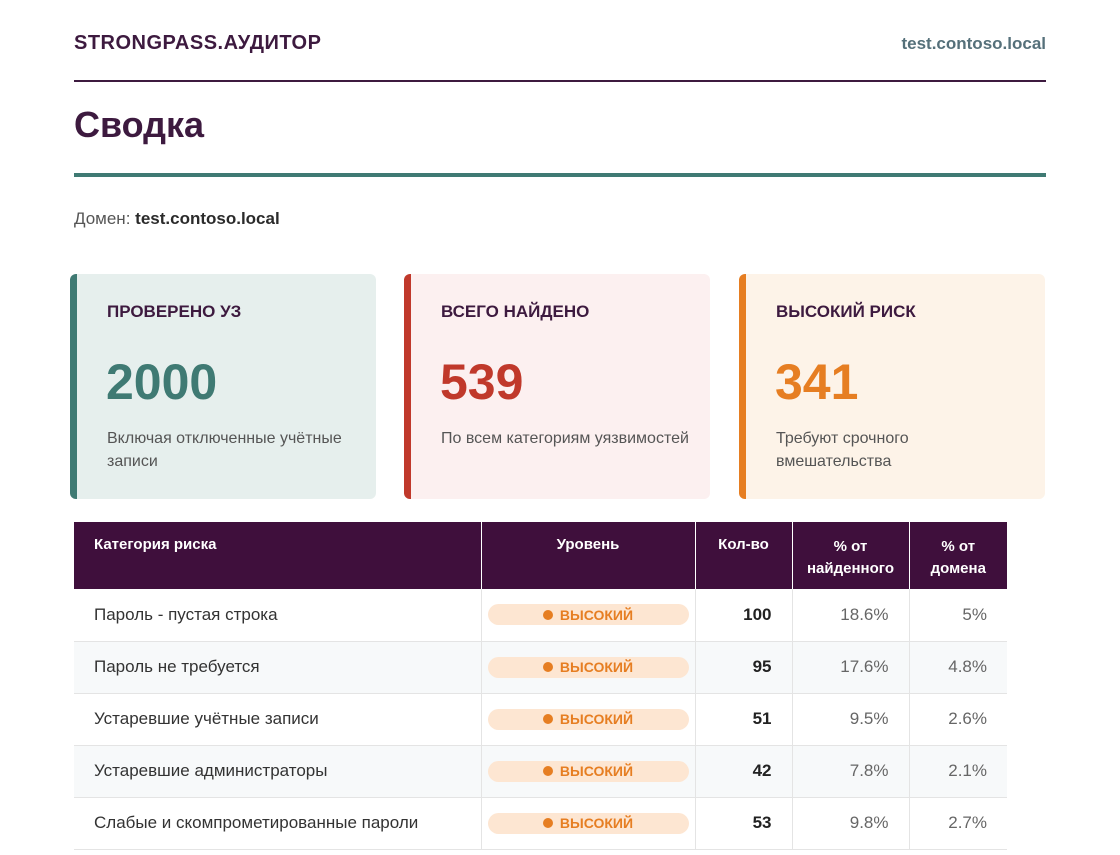  I want to click on row-count: 95, so click(744, 667).